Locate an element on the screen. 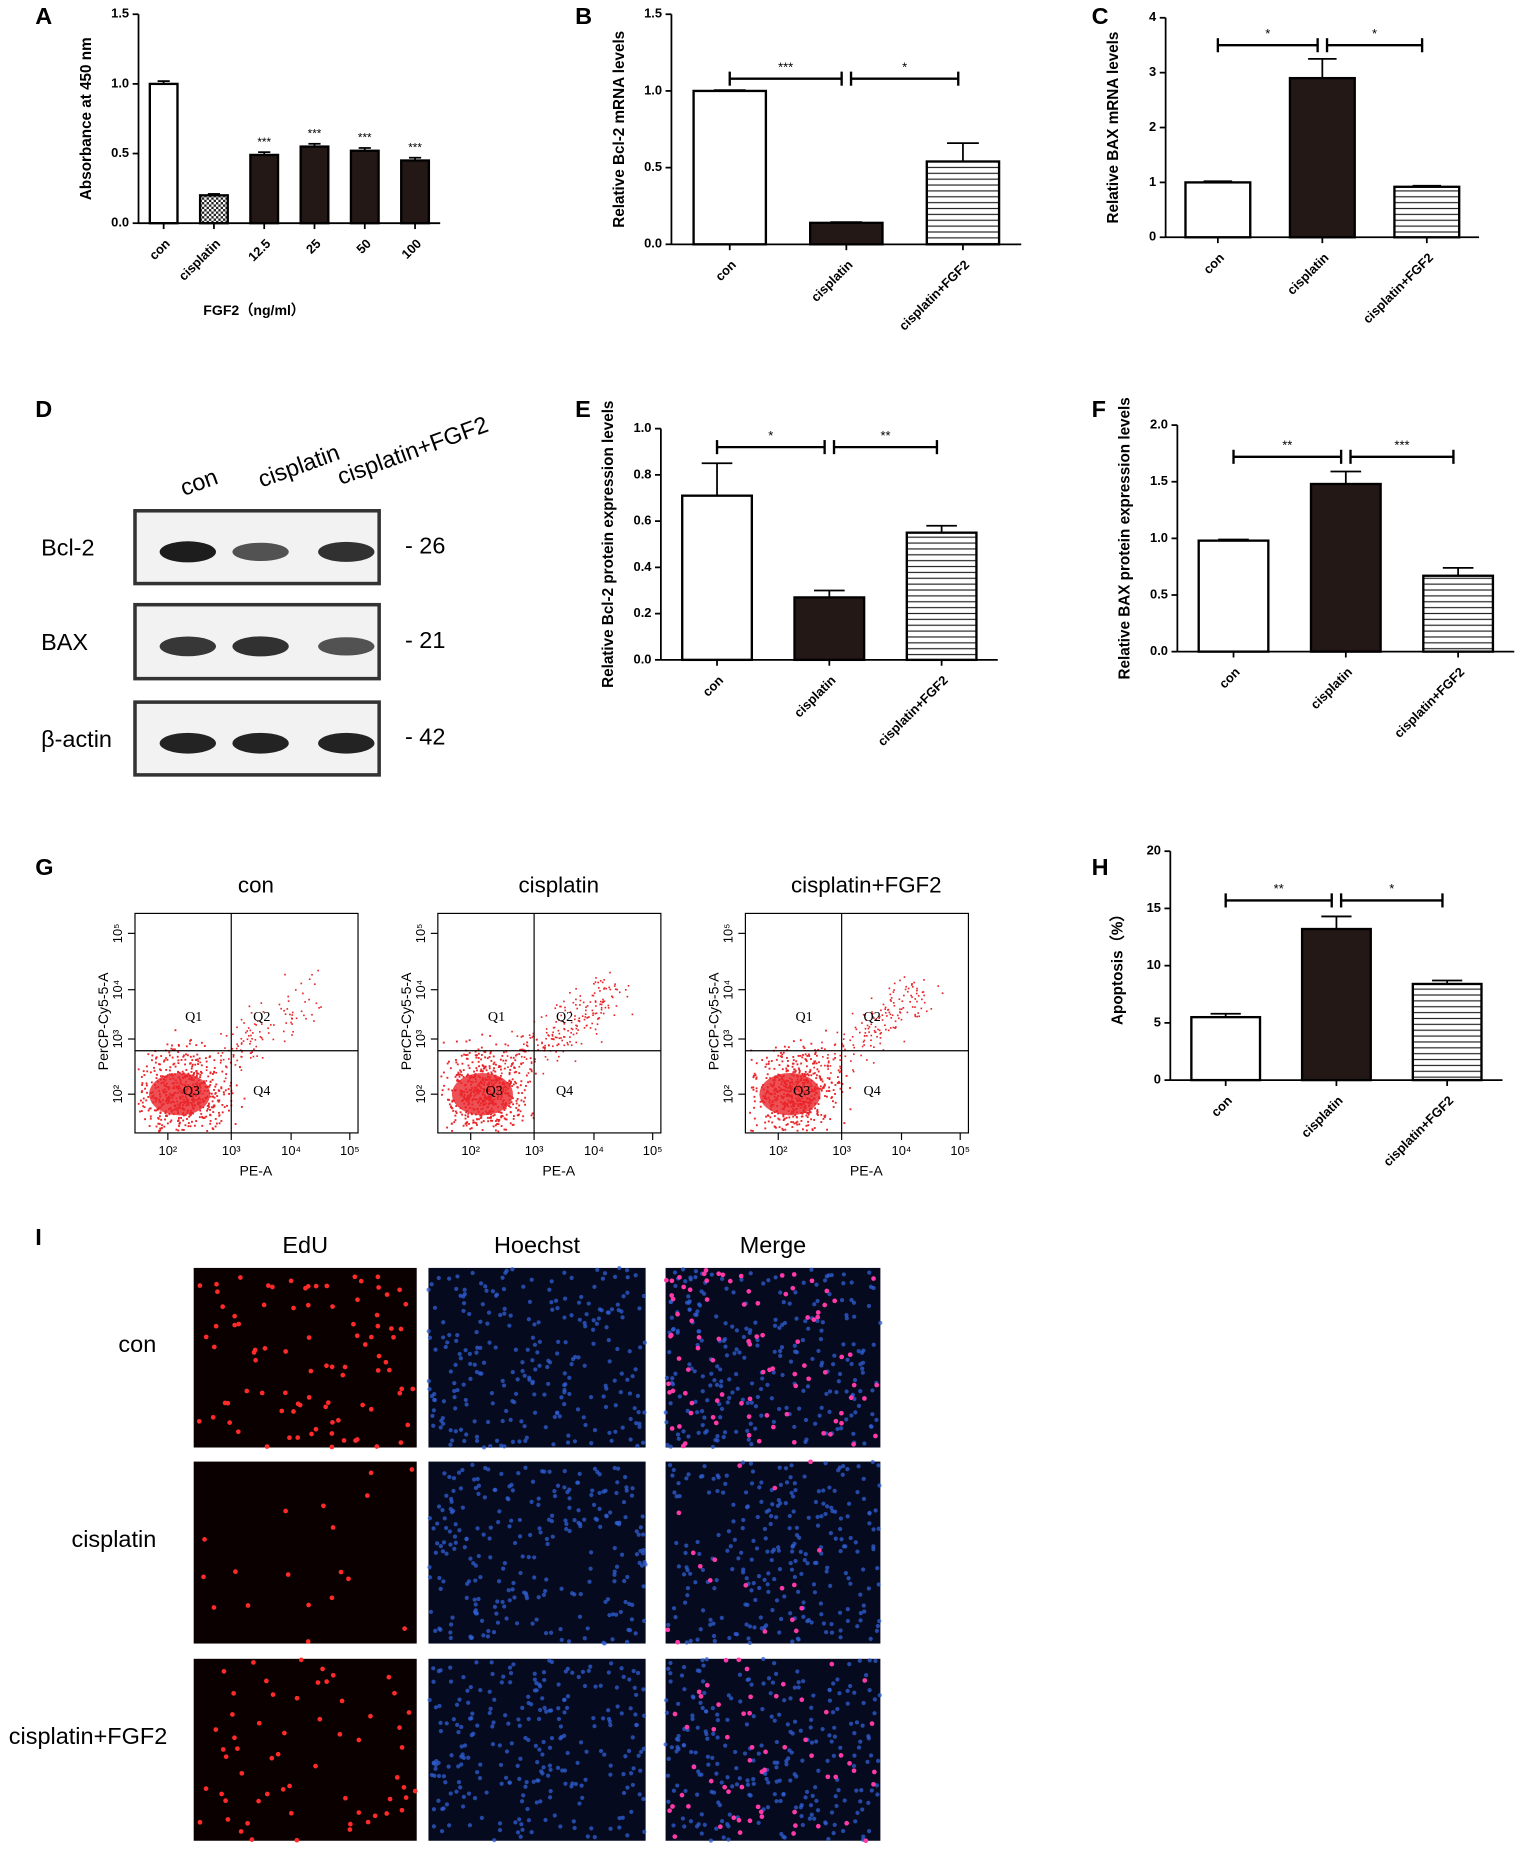  blot-band is located at coordinates (346, 551).